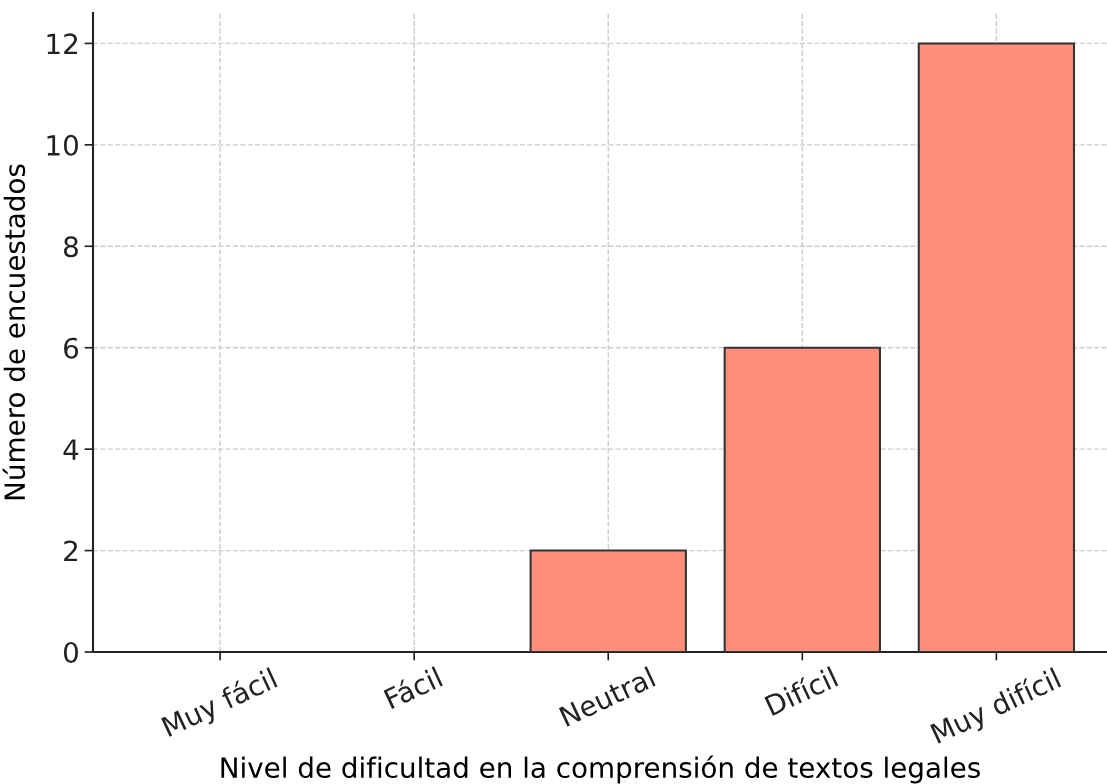 The image size is (1107, 784). Describe the element at coordinates (412, 687) in the screenshot. I see `x-tick-label: Fácil` at that location.